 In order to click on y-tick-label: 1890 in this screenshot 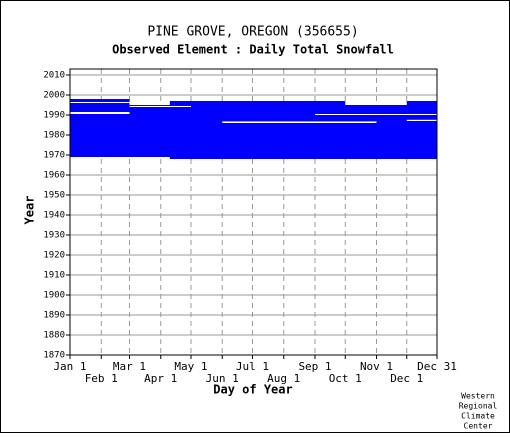, I will do `click(54, 316)`.